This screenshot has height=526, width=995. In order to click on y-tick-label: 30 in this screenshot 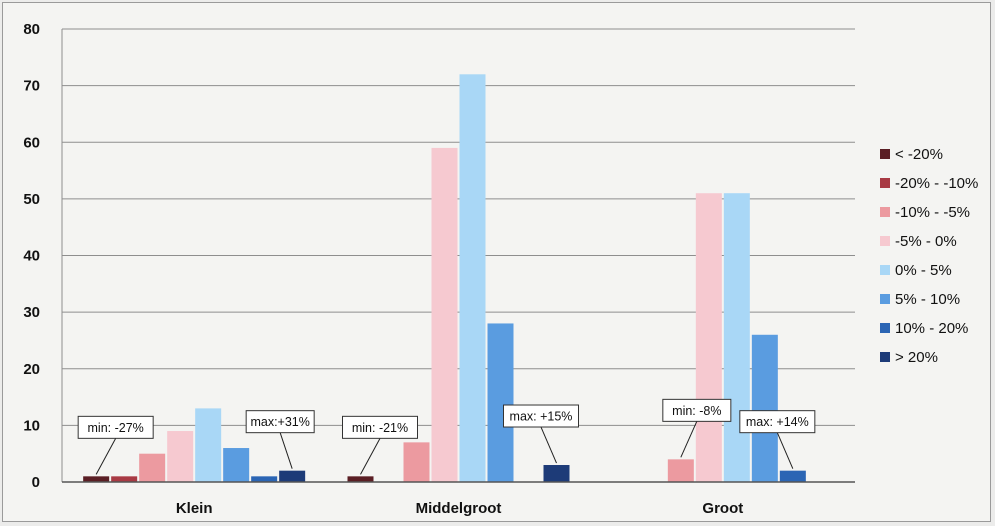, I will do `click(31, 312)`.